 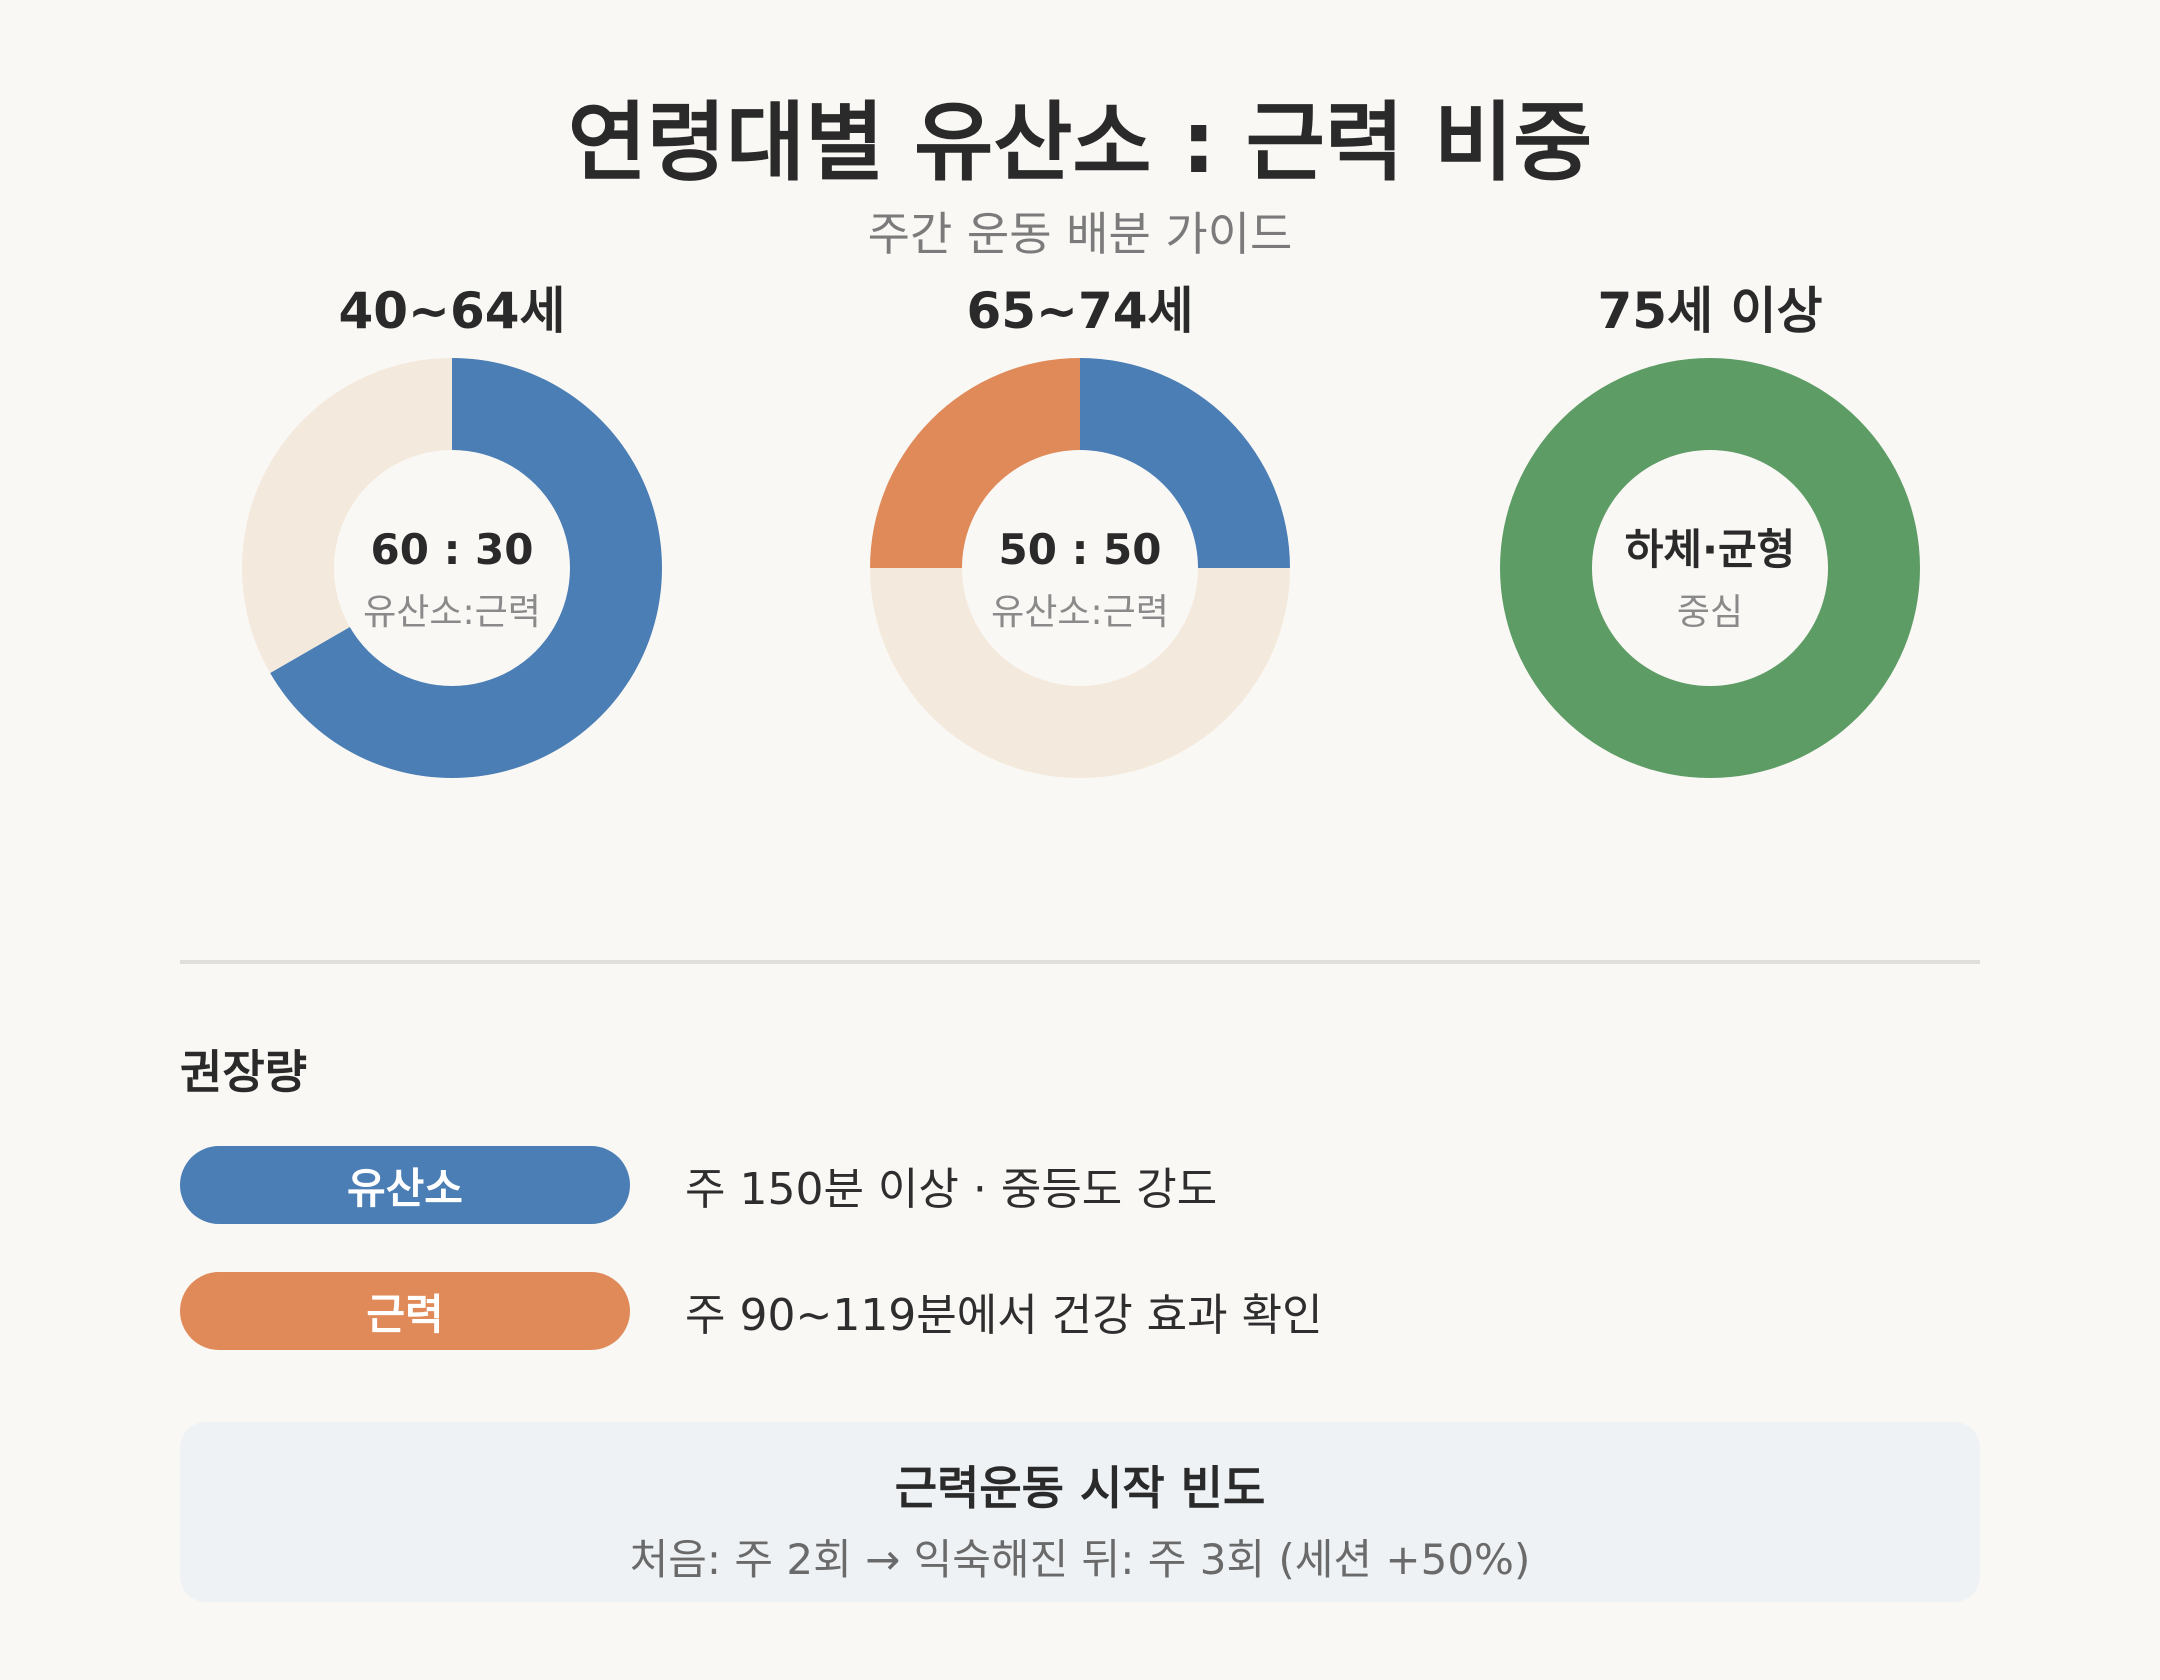 I want to click on age-group-label: 65~74세, so click(x=1079, y=311).